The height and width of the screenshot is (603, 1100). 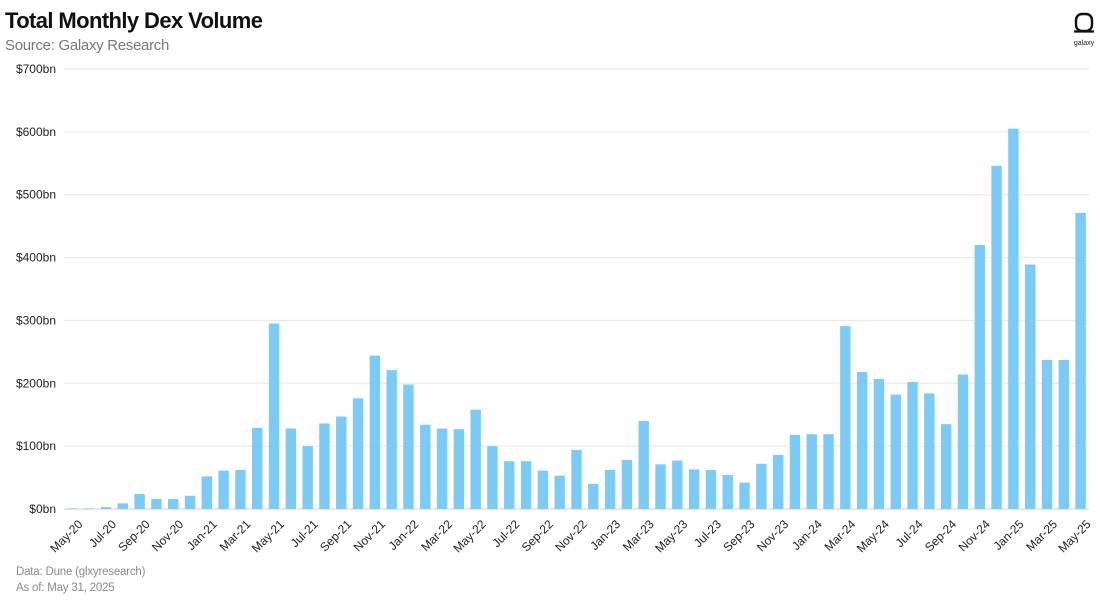 I want to click on x-tick-label: Jul-21, so click(x=304, y=533).